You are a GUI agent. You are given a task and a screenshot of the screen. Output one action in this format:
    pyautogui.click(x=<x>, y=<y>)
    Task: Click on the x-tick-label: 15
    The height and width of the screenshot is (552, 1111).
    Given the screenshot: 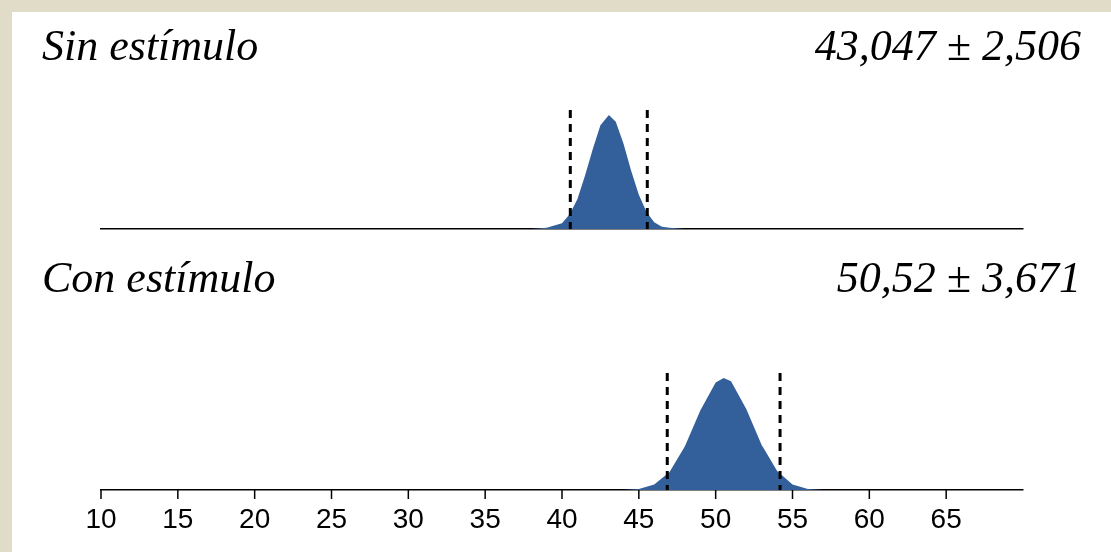 What is the action you would take?
    pyautogui.click(x=178, y=518)
    